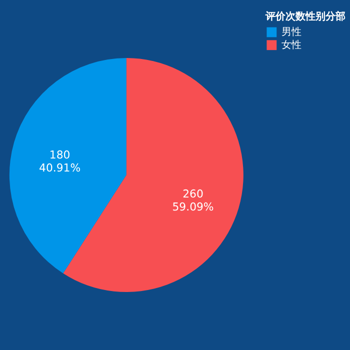 Image resolution: width=350 pixels, height=350 pixels. What do you see at coordinates (193, 201) in the screenshot?
I see `data-label: 260 59.09%` at bounding box center [193, 201].